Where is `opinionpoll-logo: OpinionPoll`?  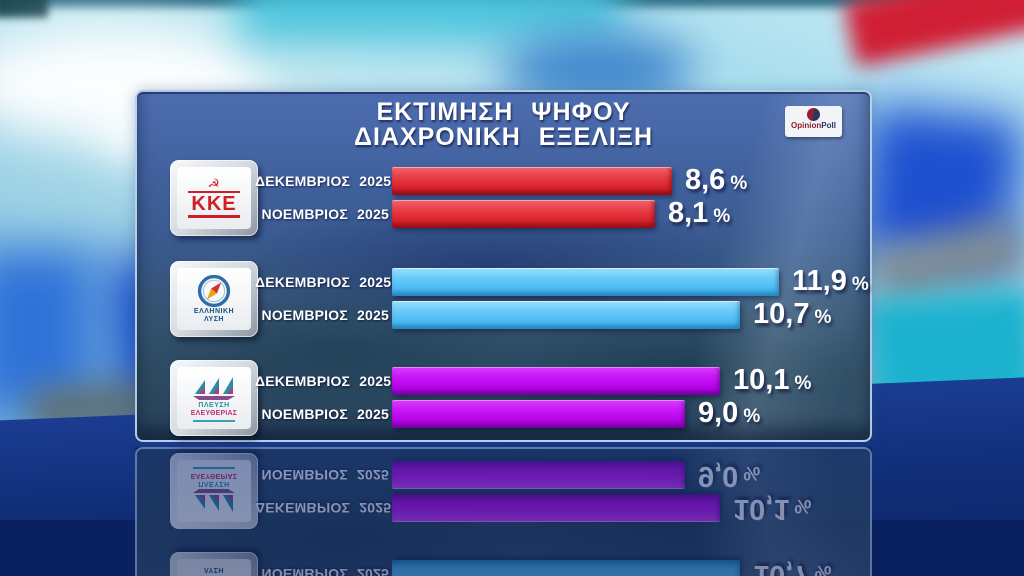
opinionpoll-logo: OpinionPoll is located at coordinates (813, 121).